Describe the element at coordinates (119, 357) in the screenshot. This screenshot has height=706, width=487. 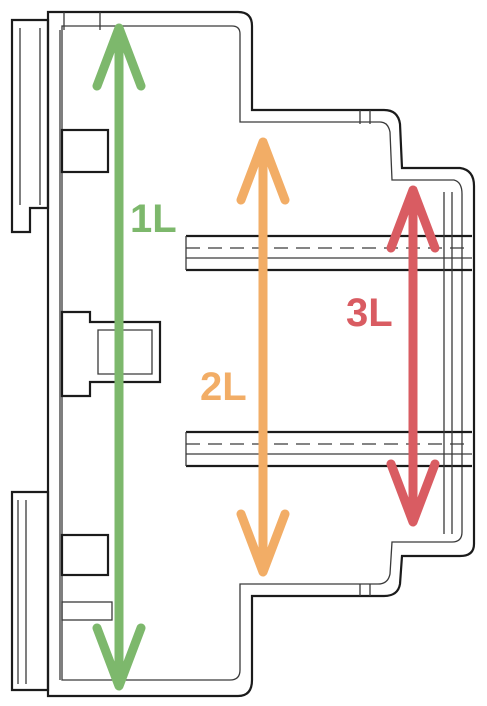
I see `dimension-arrow-1L` at that location.